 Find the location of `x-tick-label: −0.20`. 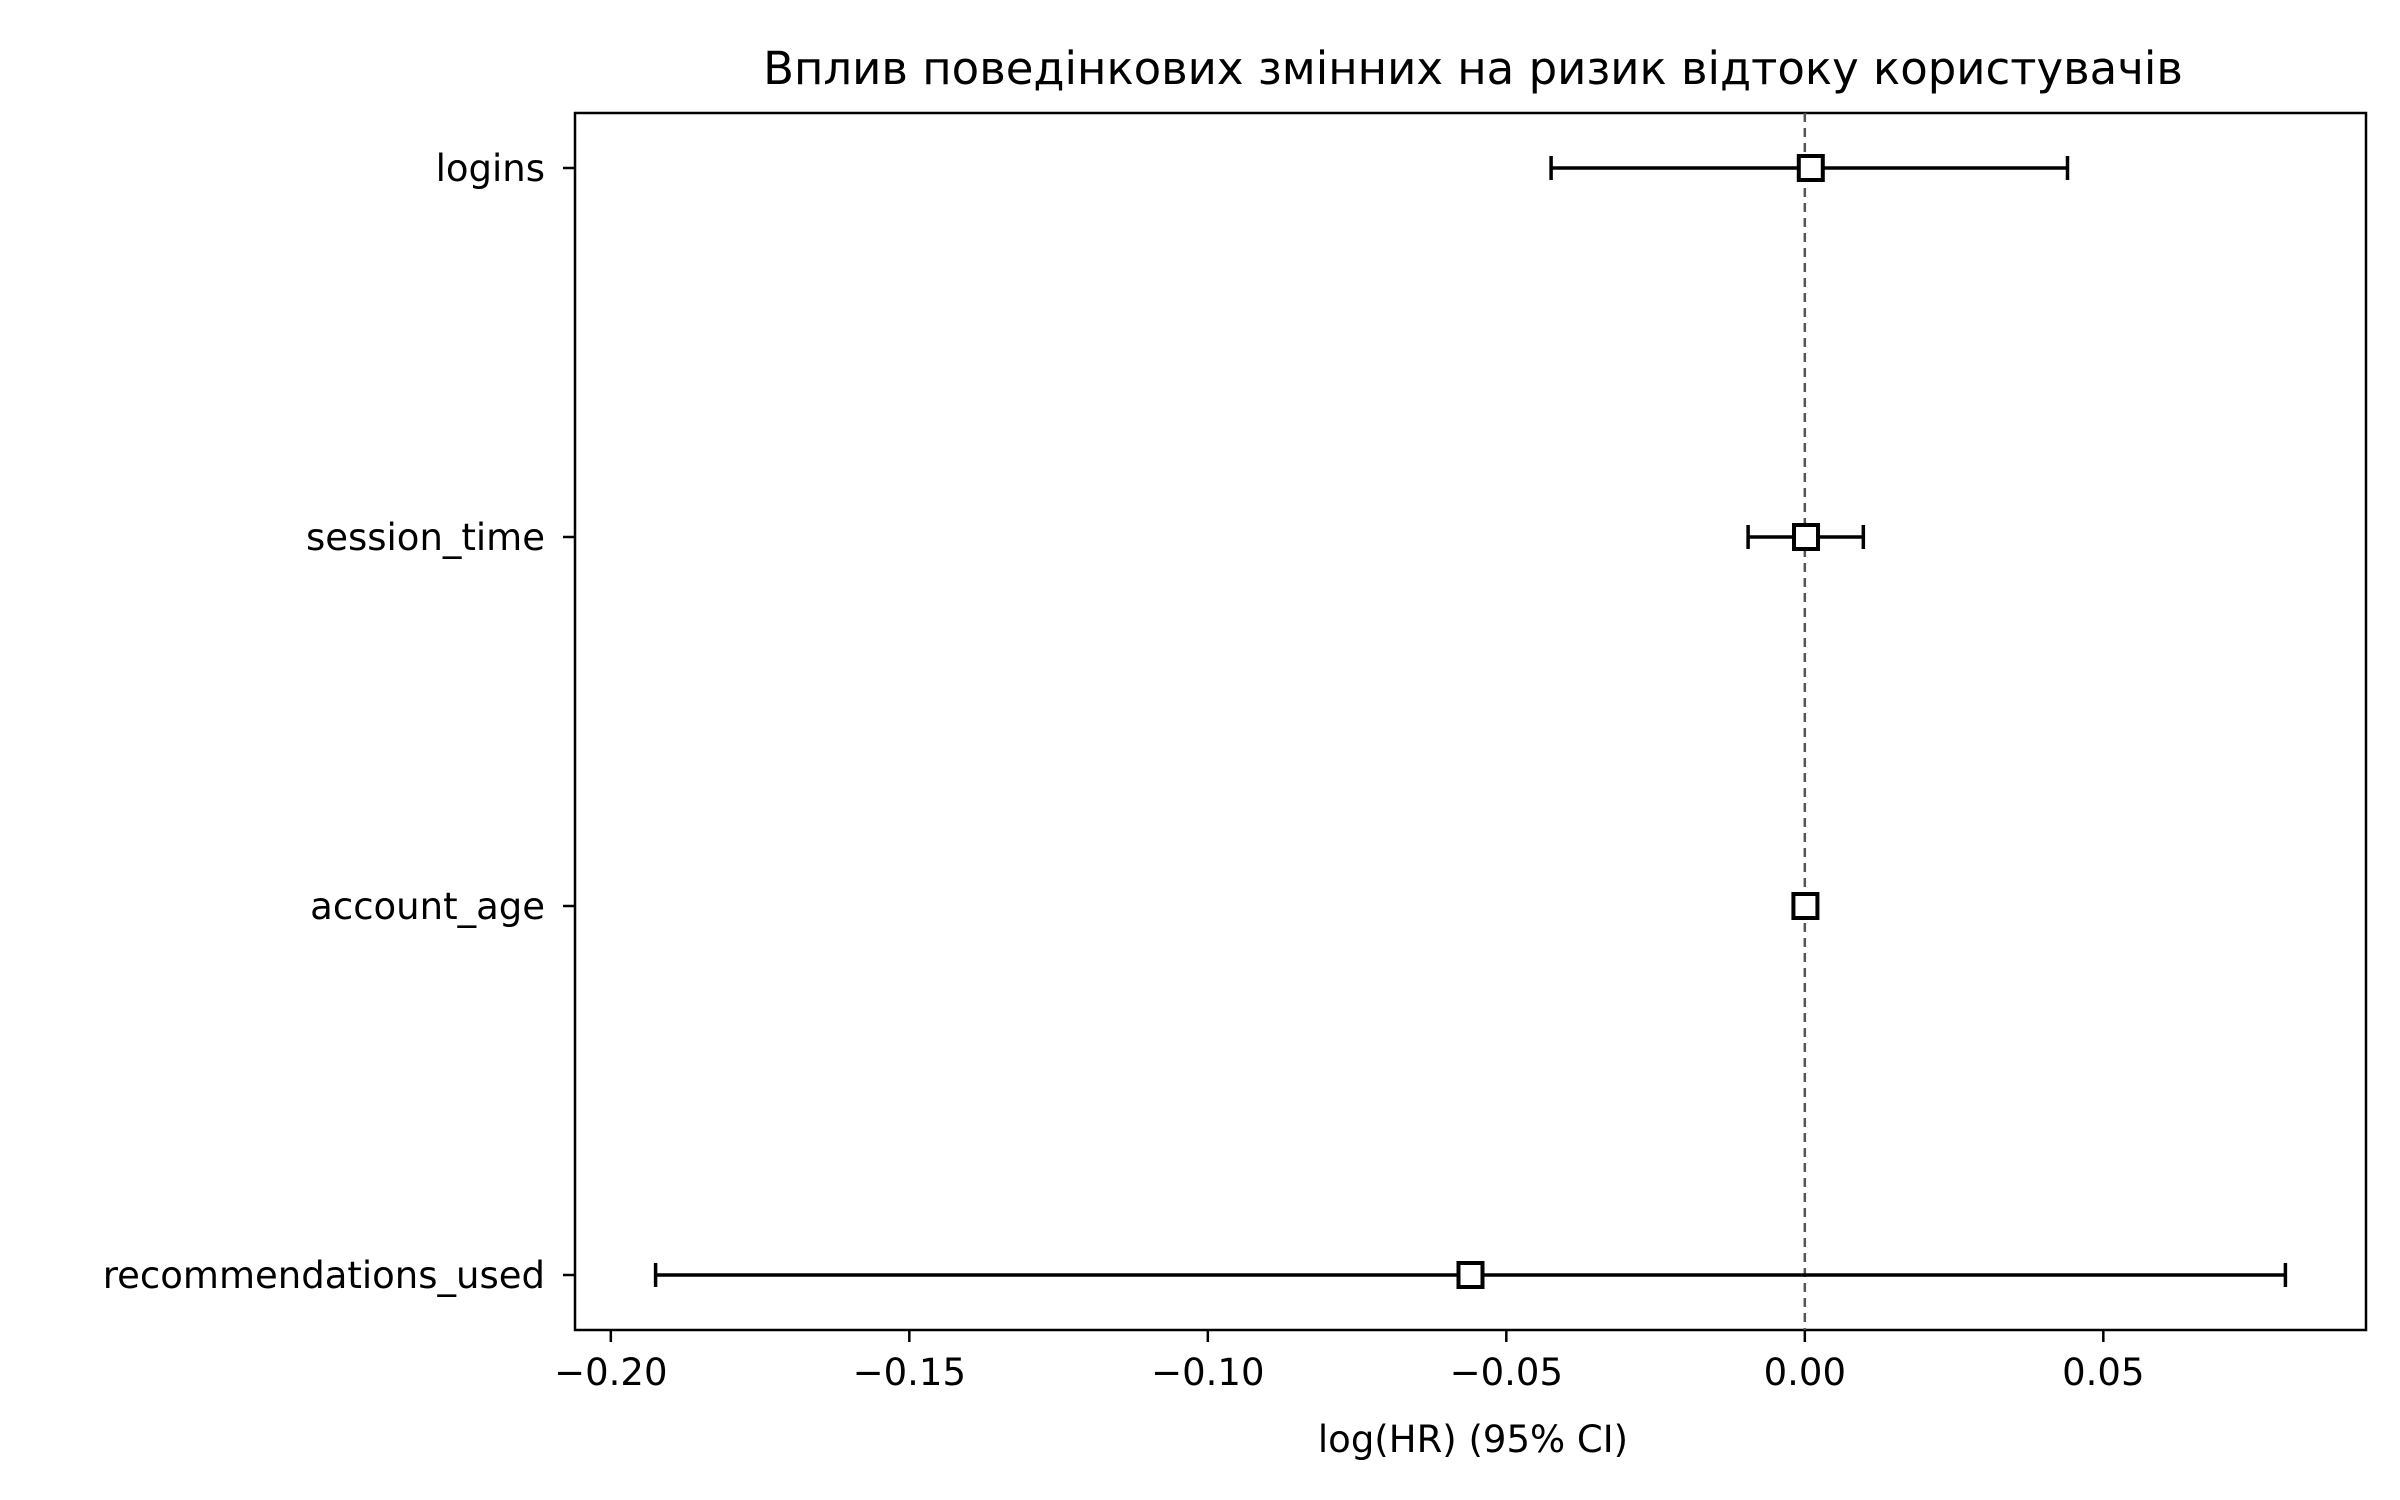

x-tick-label: −0.20 is located at coordinates (610, 1372).